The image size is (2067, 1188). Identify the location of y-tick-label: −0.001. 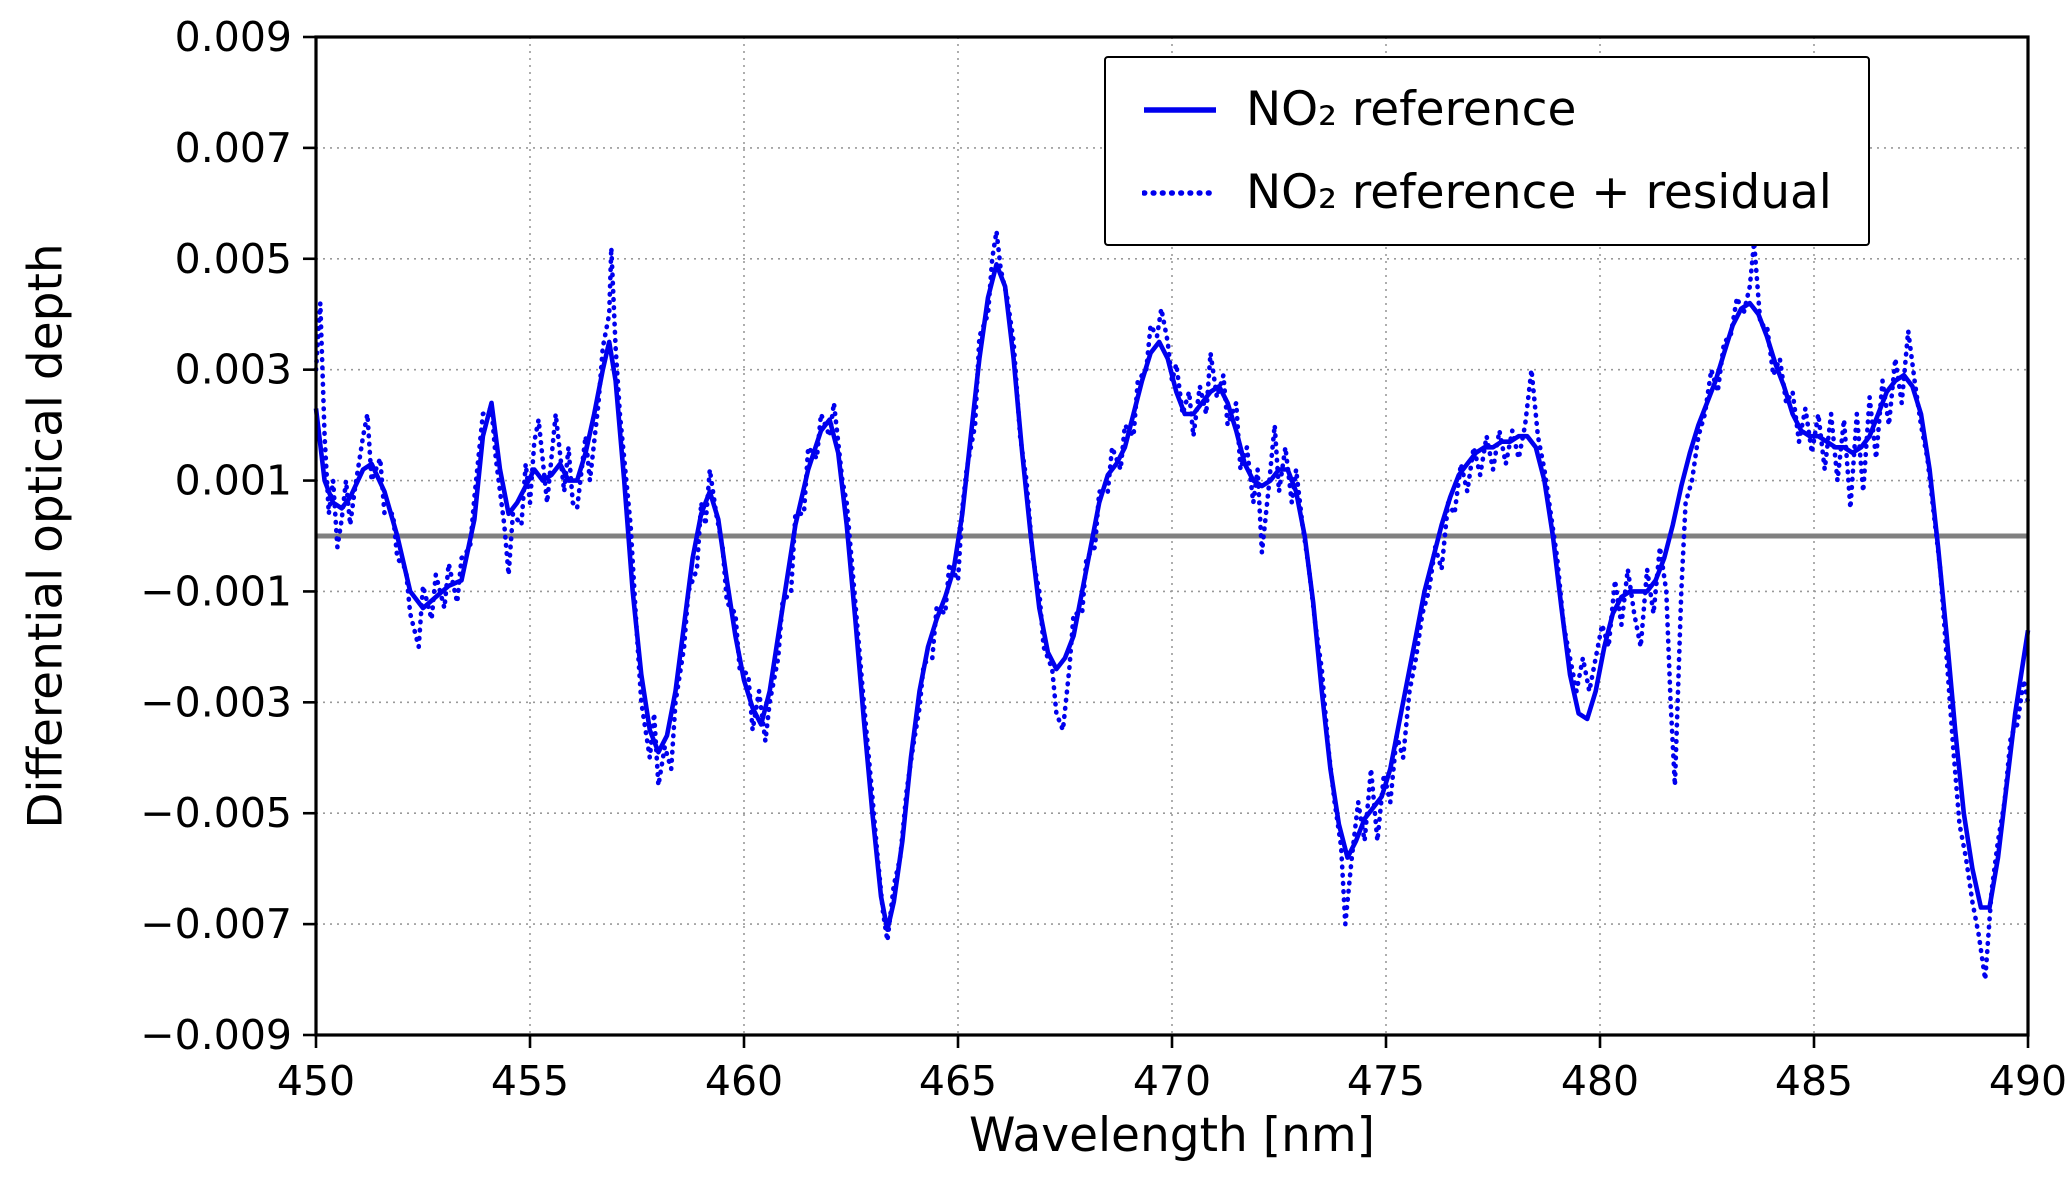
(216, 591).